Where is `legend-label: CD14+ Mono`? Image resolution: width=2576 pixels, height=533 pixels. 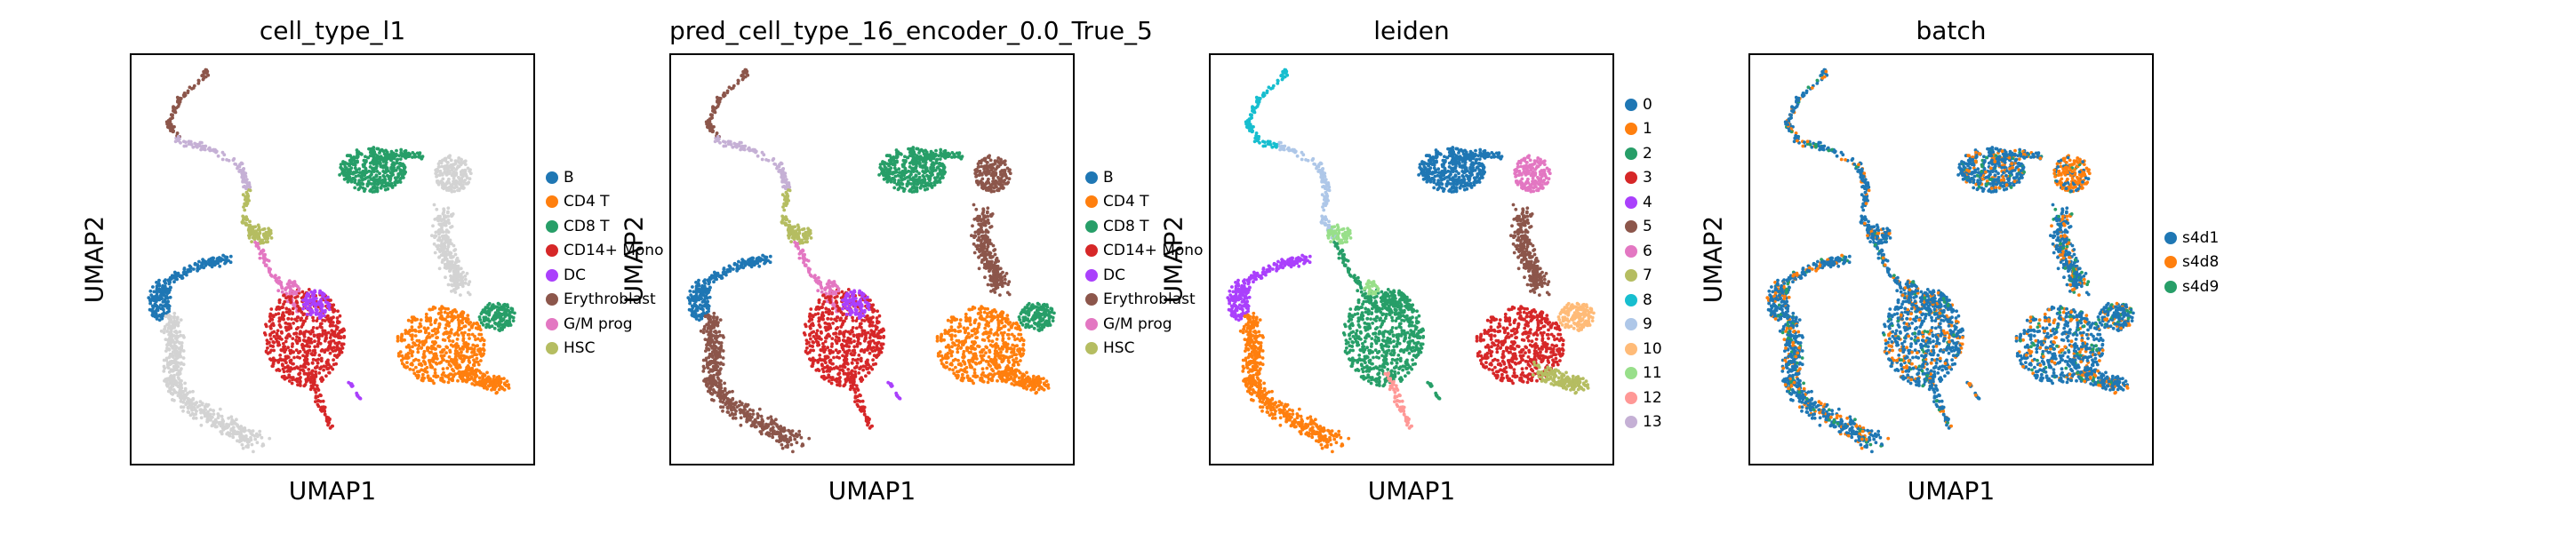 legend-label: CD14+ Mono is located at coordinates (614, 251).